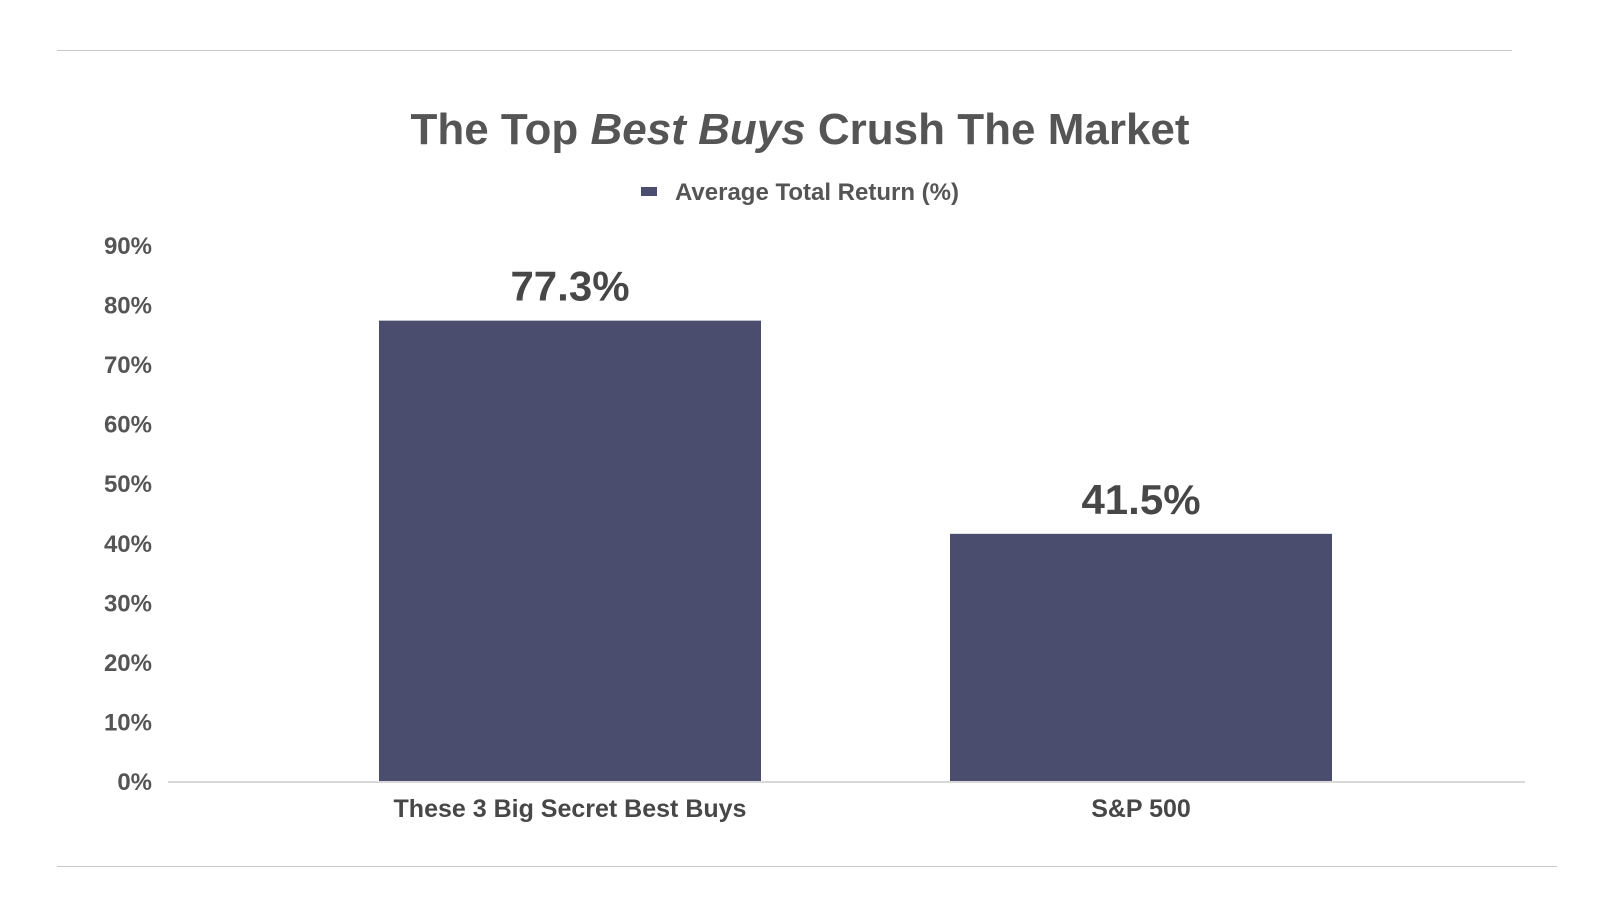 The height and width of the screenshot is (900, 1600). I want to click on y-tick-label: 50%, so click(128, 484).